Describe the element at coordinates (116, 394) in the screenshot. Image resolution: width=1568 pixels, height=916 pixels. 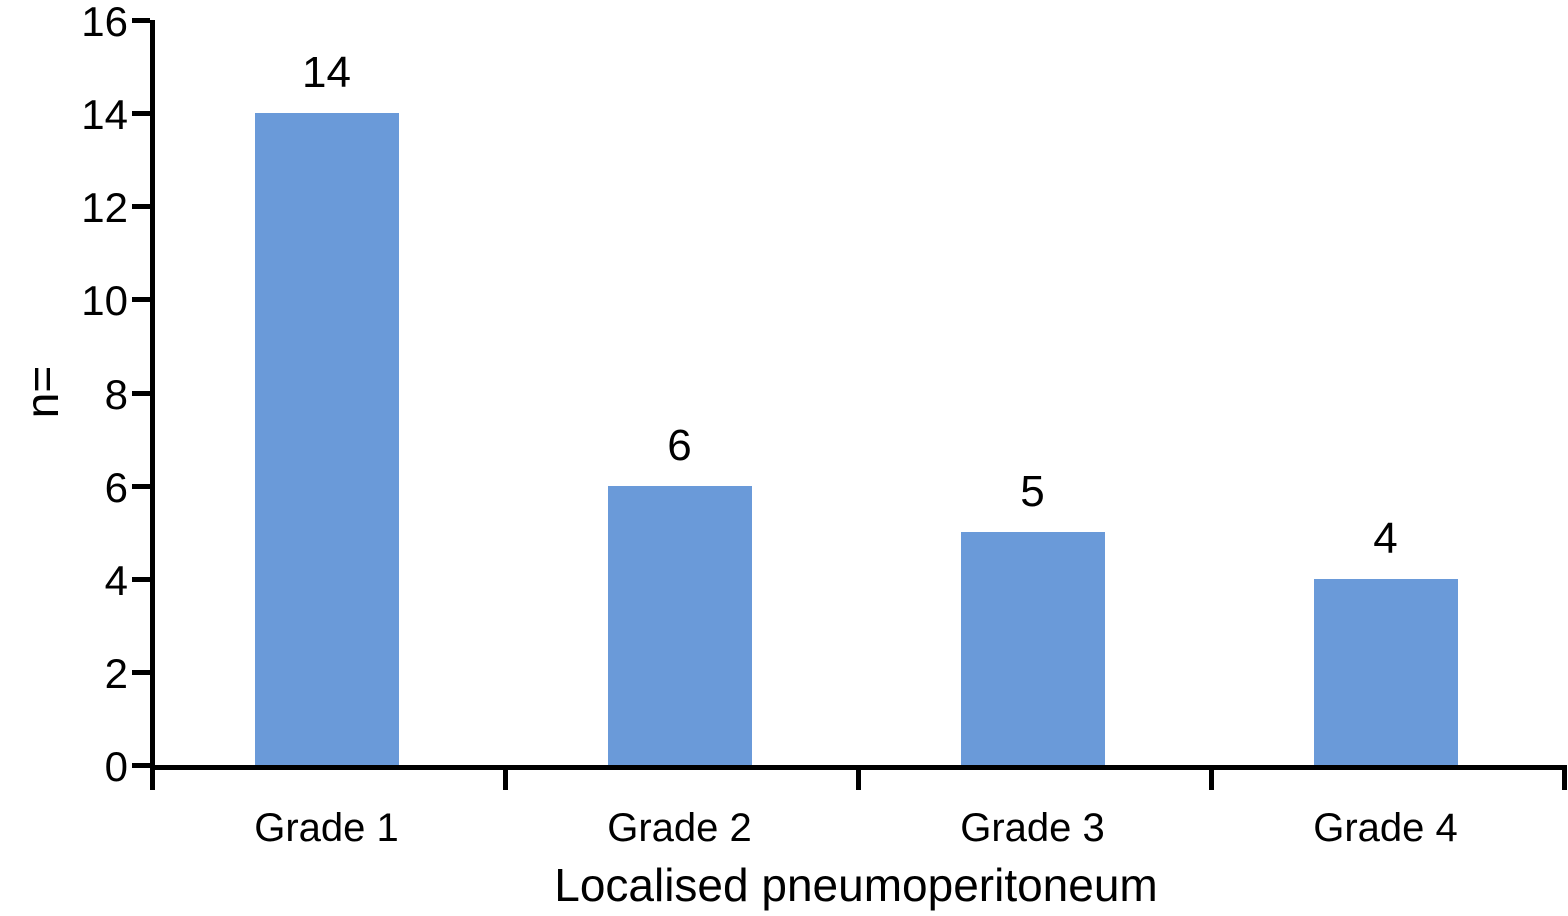
I see `y-tick-label: 8` at that location.